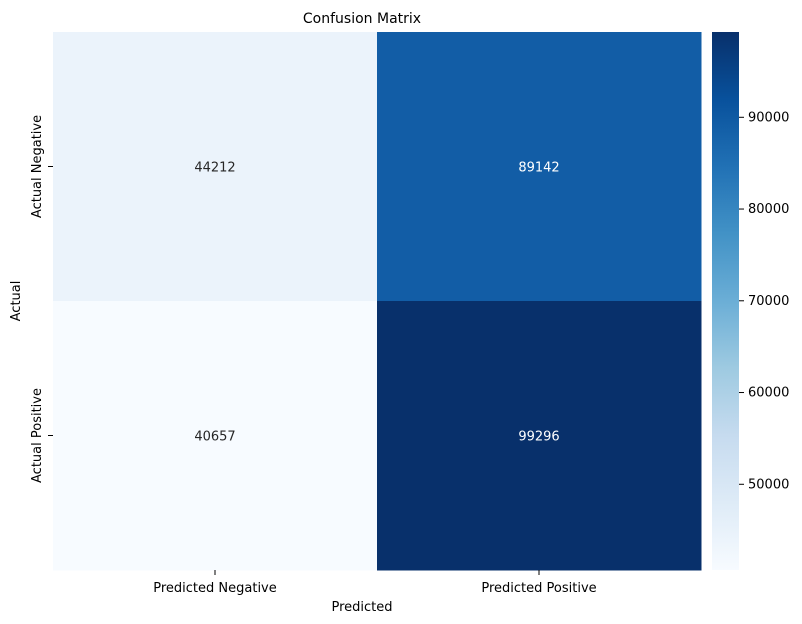  I want to click on colorbar-tick-label: 60000, so click(768, 393).